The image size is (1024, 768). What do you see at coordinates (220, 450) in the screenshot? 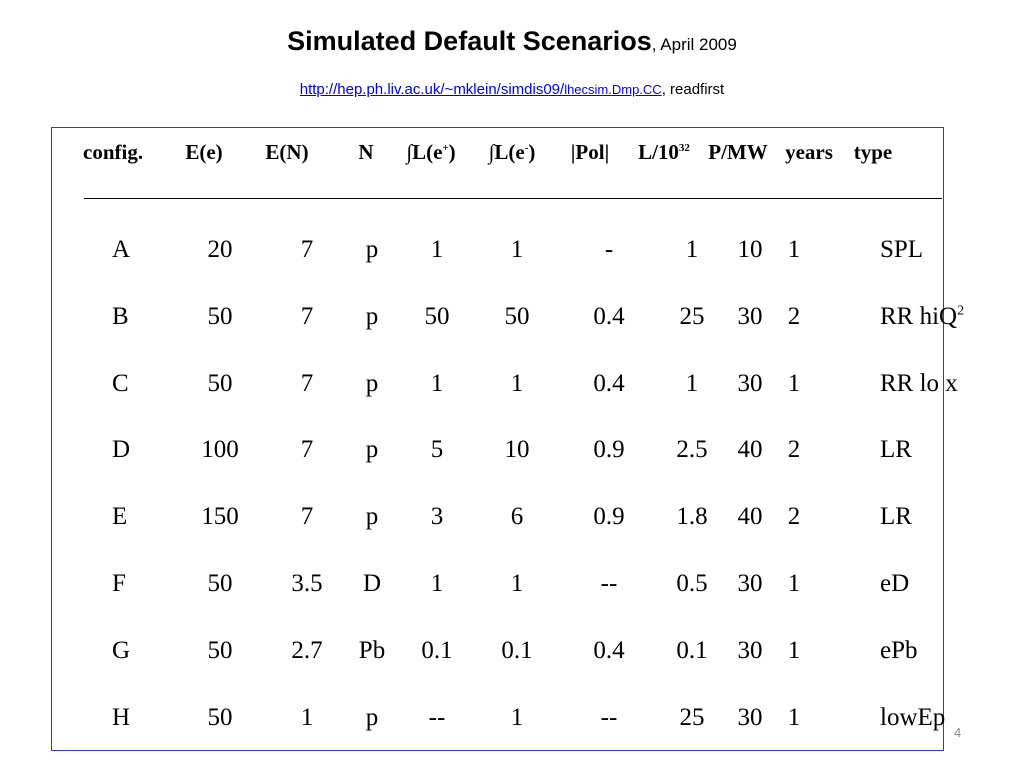
I see `cell-ee: 100` at bounding box center [220, 450].